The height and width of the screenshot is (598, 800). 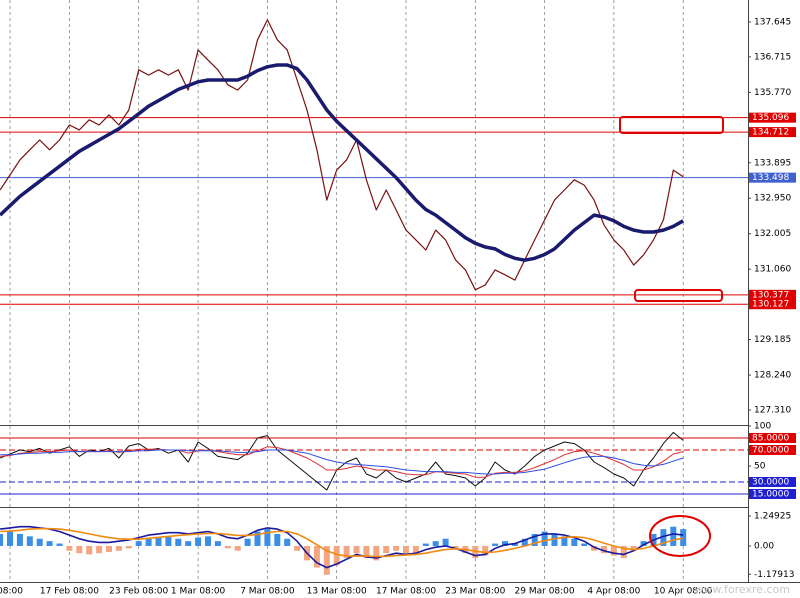 What do you see at coordinates (770, 451) in the screenshot?
I see `level-label: 70.0000` at bounding box center [770, 451].